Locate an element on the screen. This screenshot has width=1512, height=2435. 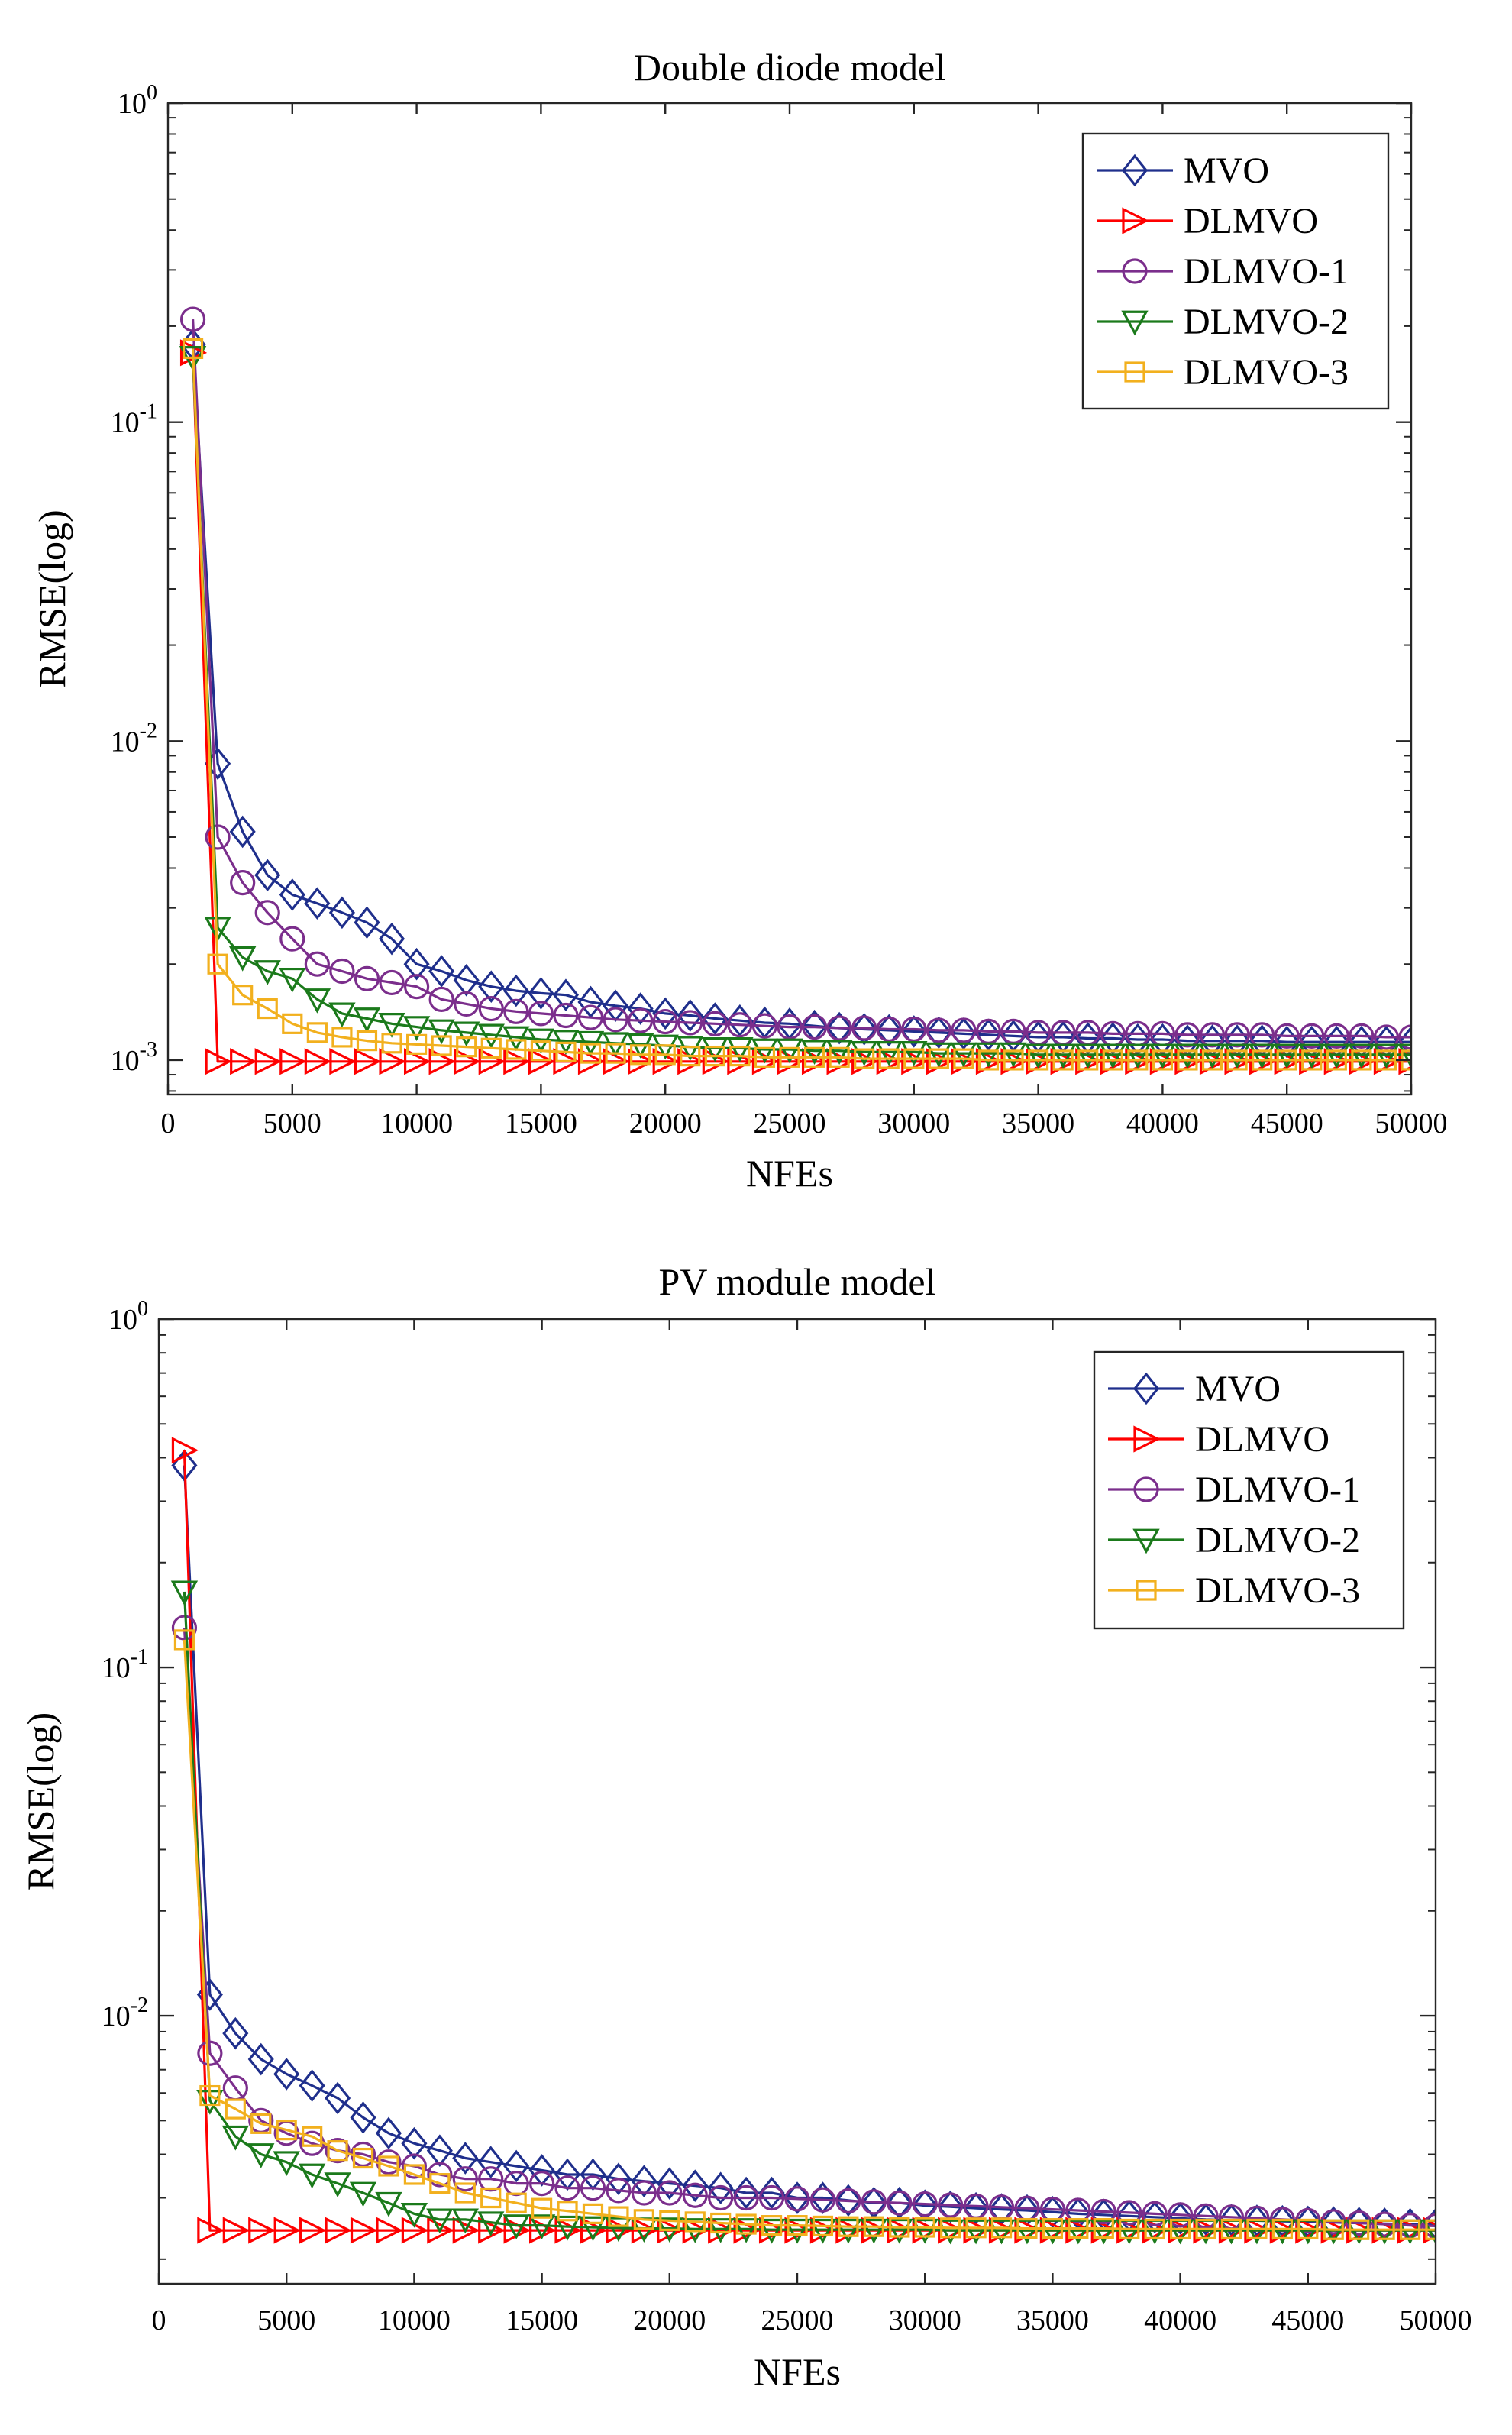
x-tick-label: 5000 is located at coordinates (286, 2320).